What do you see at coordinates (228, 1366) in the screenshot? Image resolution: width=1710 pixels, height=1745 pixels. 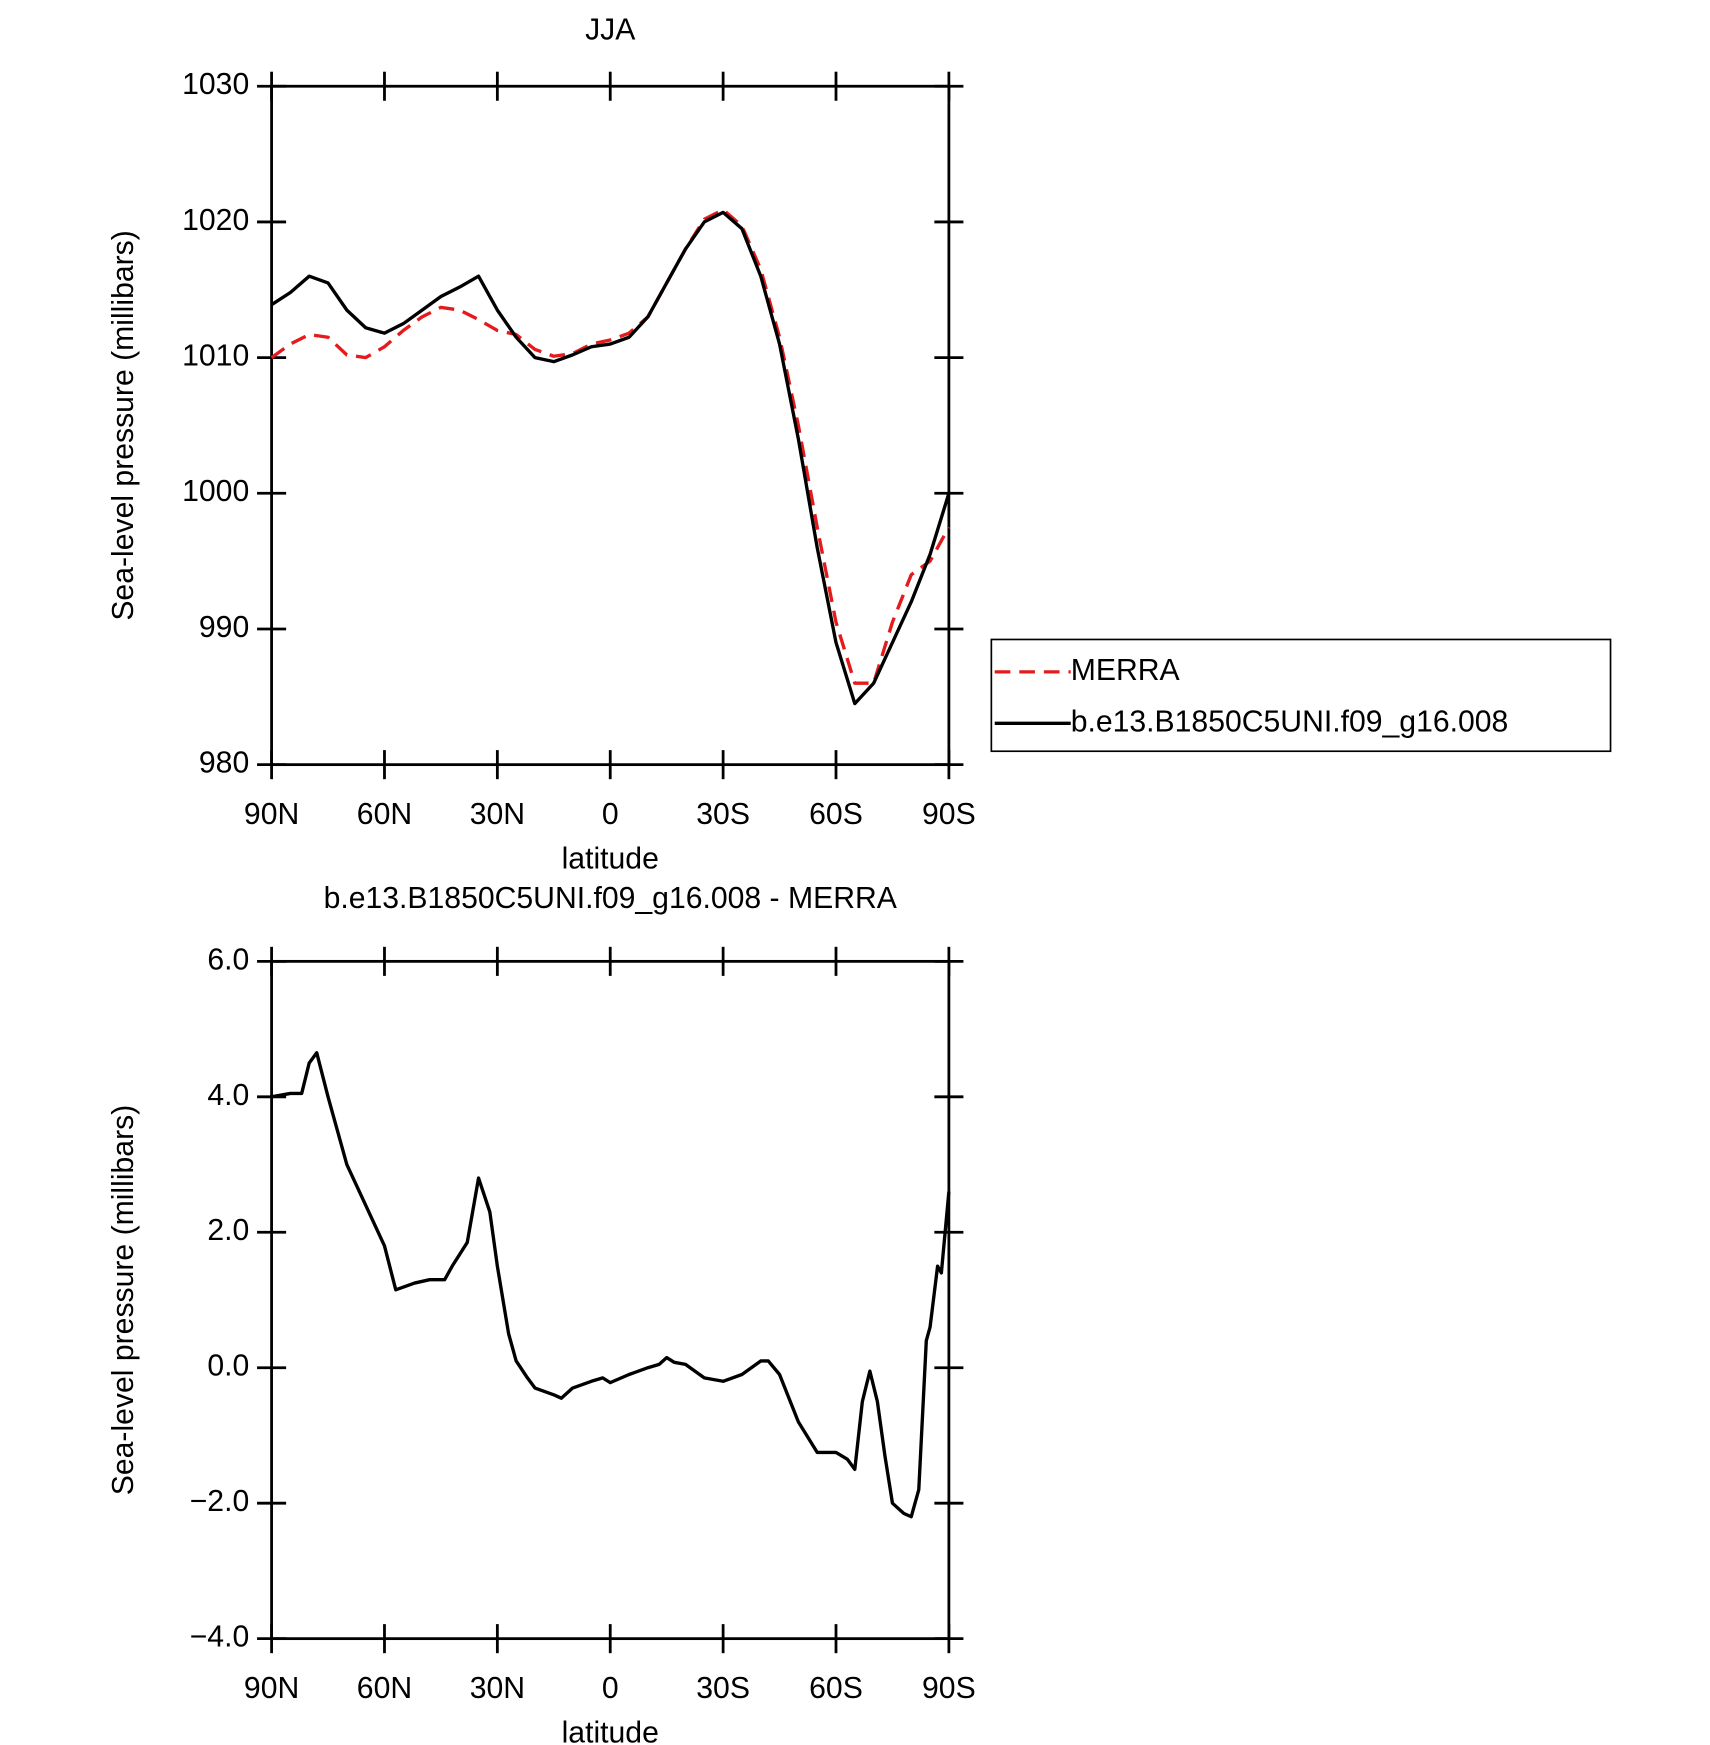 I see `y-tick-label: 0.0` at bounding box center [228, 1366].